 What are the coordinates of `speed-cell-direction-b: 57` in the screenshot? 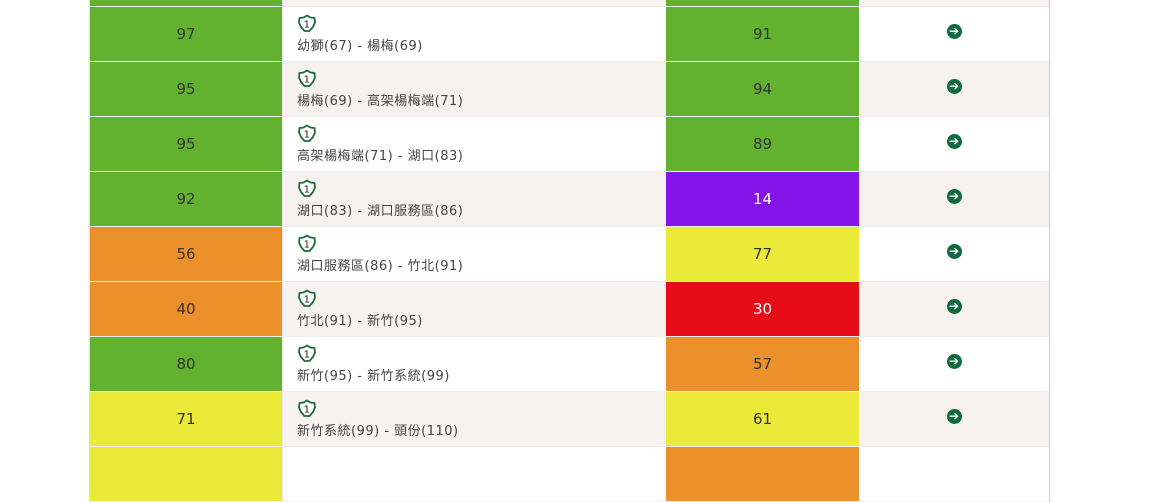 It's located at (762, 364).